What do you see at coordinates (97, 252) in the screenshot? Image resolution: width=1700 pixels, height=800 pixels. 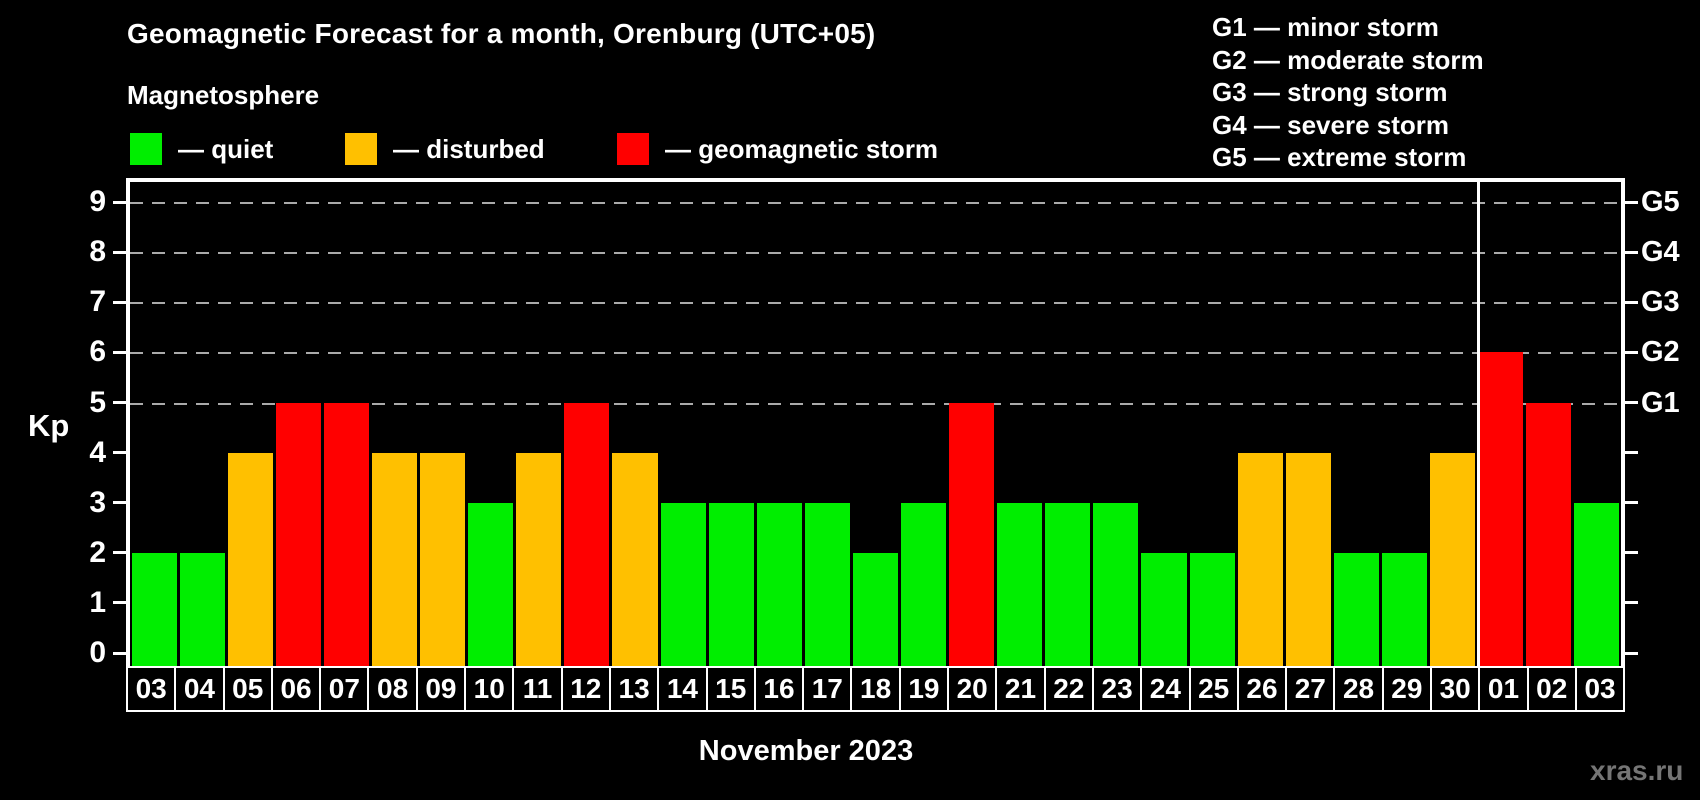 I see `y-tick-label-8: 8` at bounding box center [97, 252].